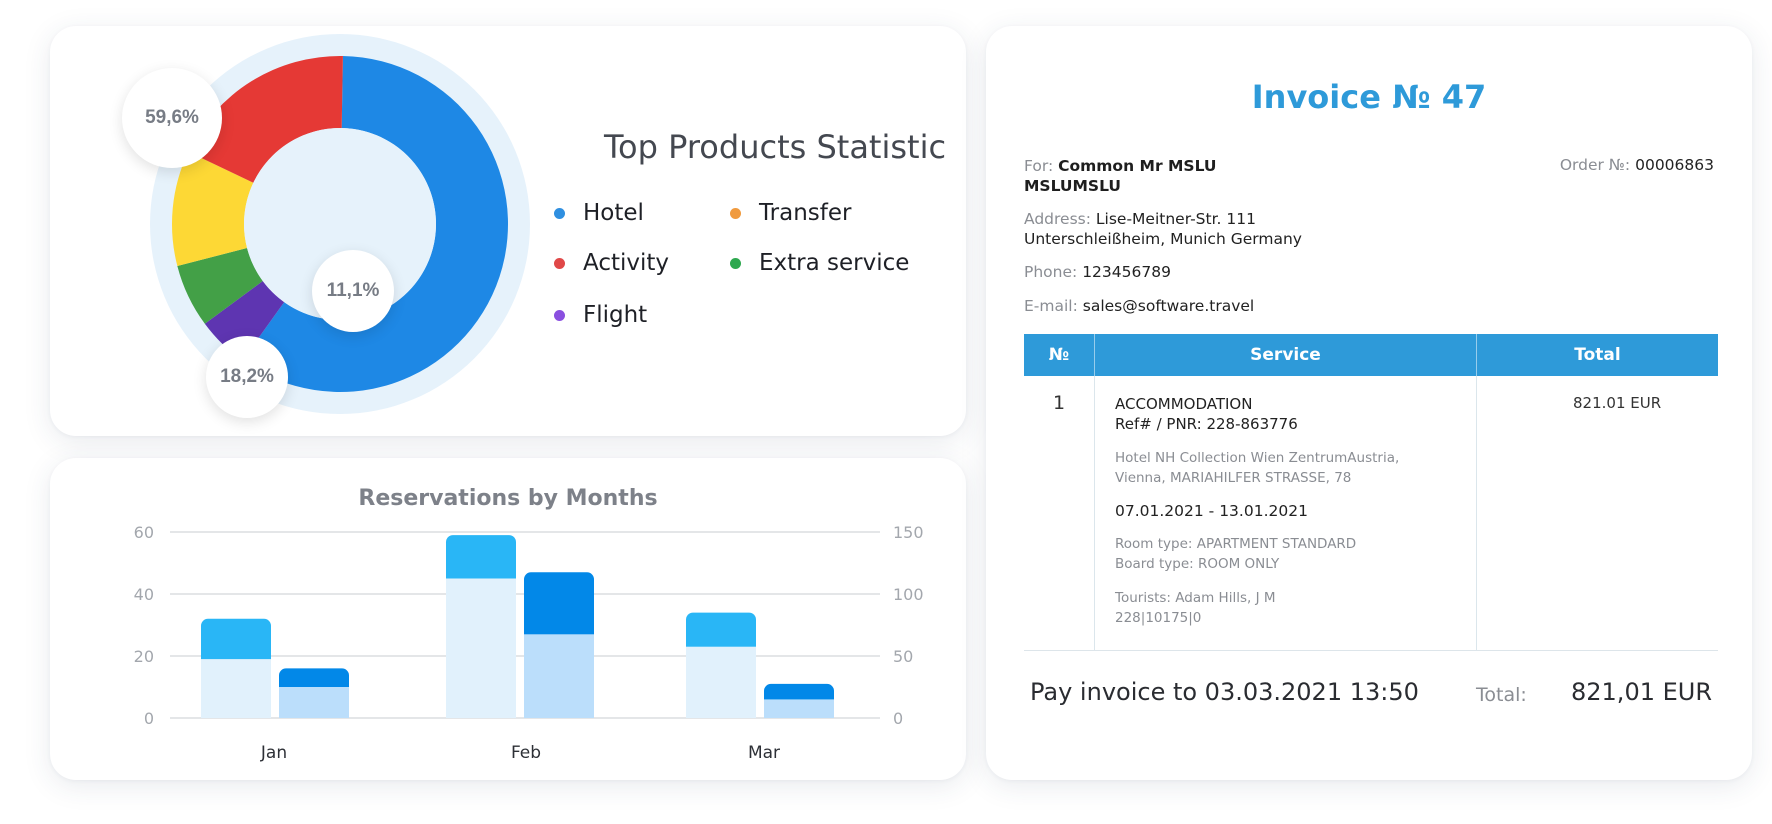 The height and width of the screenshot is (824, 1772). Describe the element at coordinates (1051, 272) in the screenshot. I see `phone-label: Phone:` at that location.